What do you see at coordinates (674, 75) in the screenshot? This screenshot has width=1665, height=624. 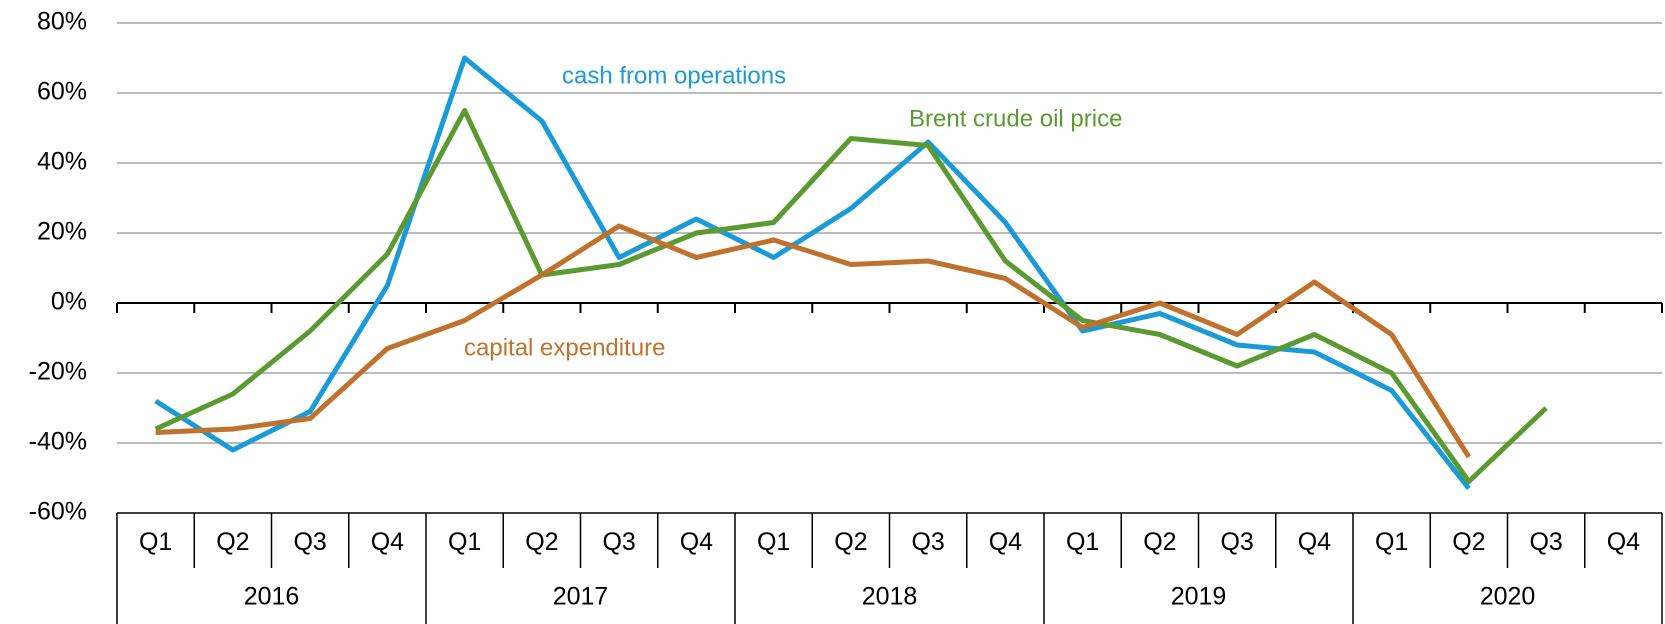 I see `series-label: cash from operations` at bounding box center [674, 75].